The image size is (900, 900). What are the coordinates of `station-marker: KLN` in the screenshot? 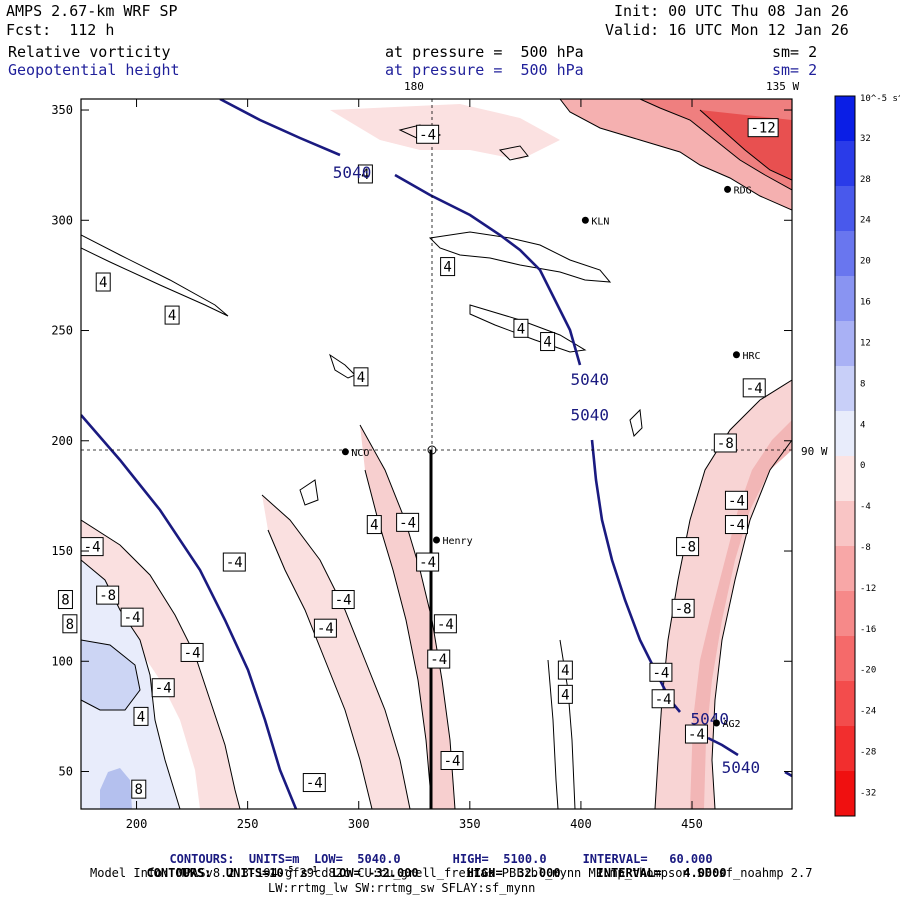 It's located at (595, 221).